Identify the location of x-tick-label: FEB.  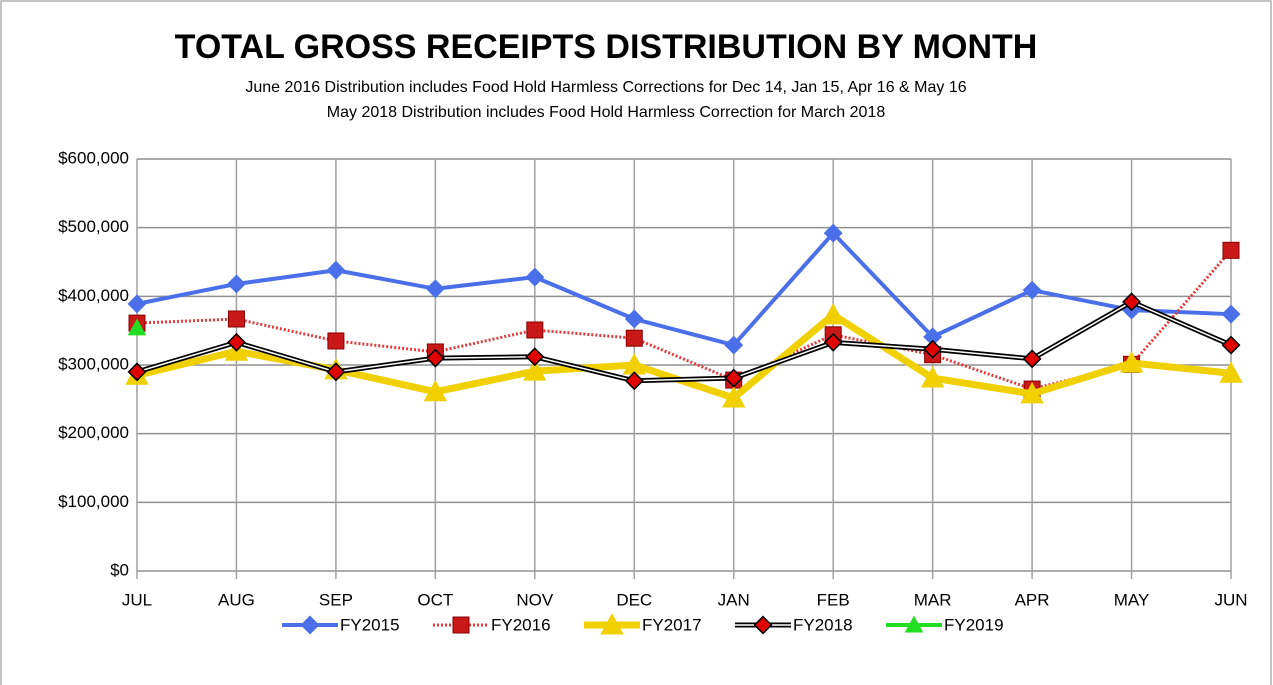
(833, 599).